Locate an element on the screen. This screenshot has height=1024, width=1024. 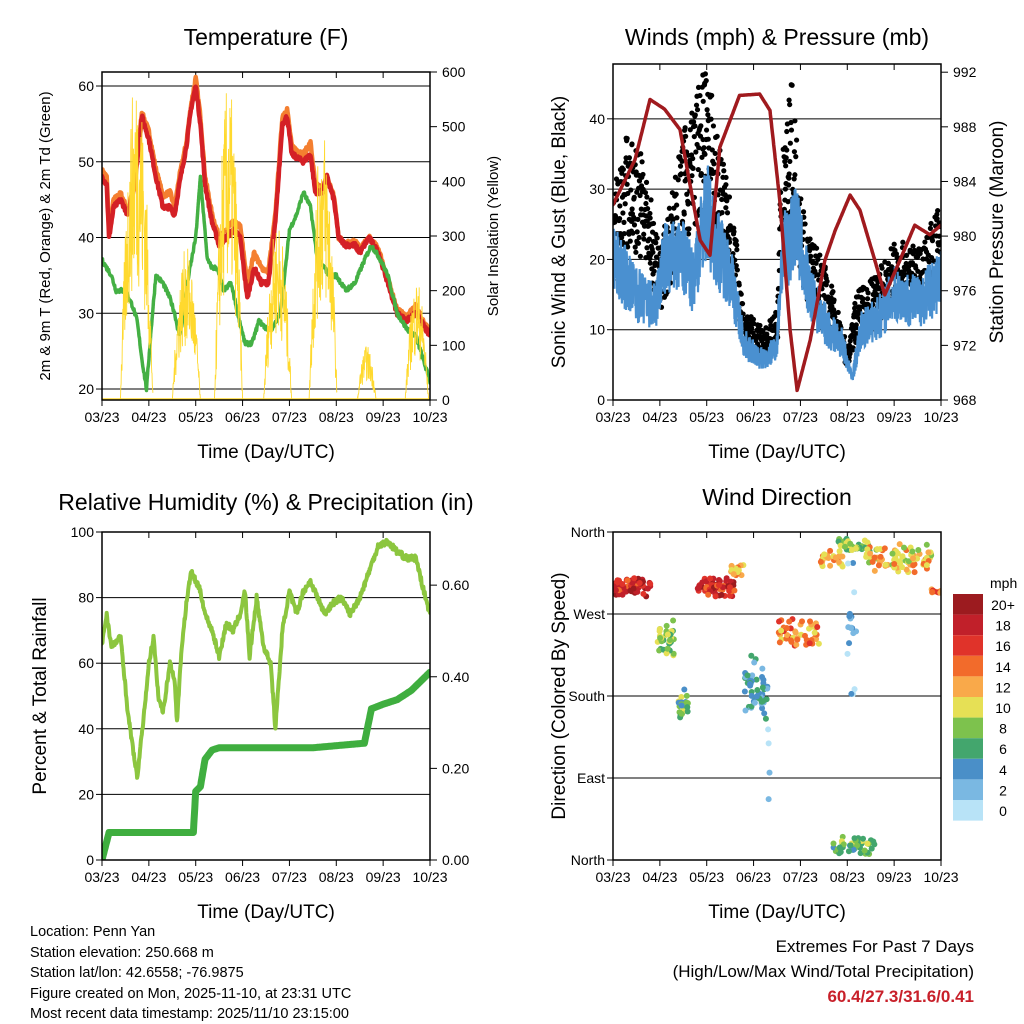
legend-label: 14 is located at coordinates (1003, 667).